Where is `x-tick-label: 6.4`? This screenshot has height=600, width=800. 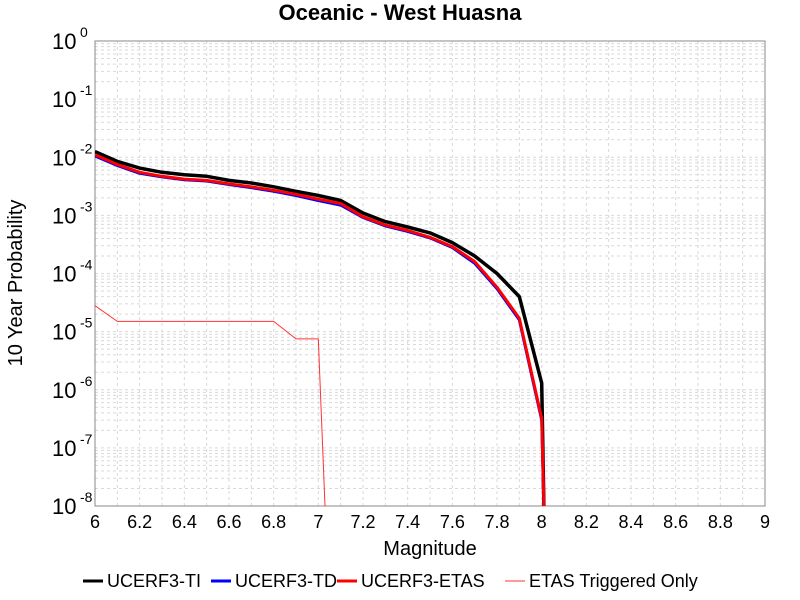 x-tick-label: 6.4 is located at coordinates (184, 522).